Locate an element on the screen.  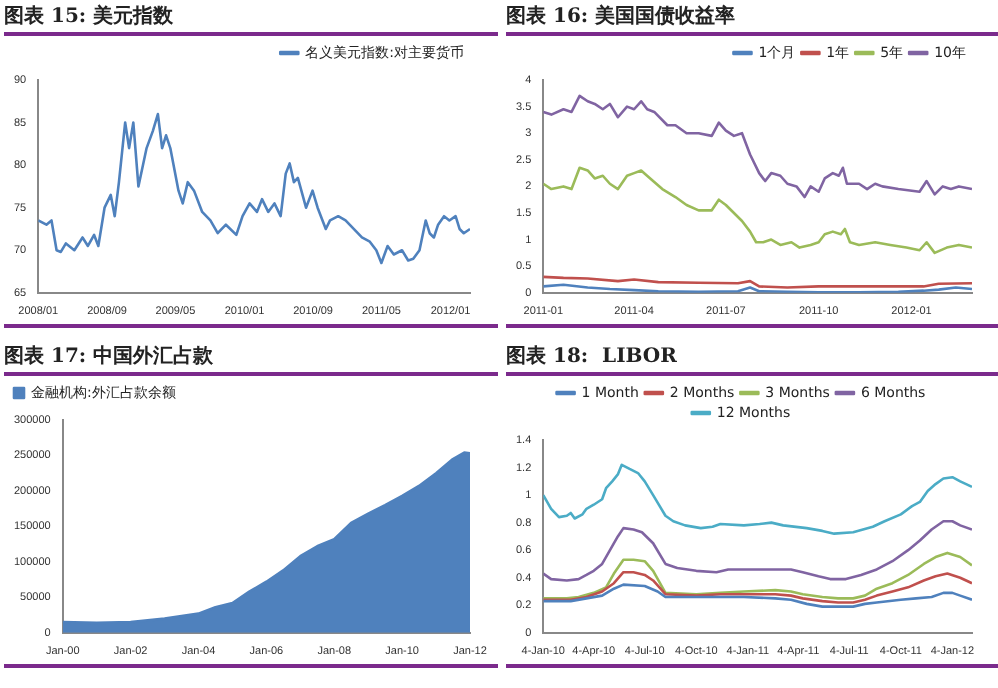
chart-title: 图表 18: LIBOR is located at coordinates (592, 358).